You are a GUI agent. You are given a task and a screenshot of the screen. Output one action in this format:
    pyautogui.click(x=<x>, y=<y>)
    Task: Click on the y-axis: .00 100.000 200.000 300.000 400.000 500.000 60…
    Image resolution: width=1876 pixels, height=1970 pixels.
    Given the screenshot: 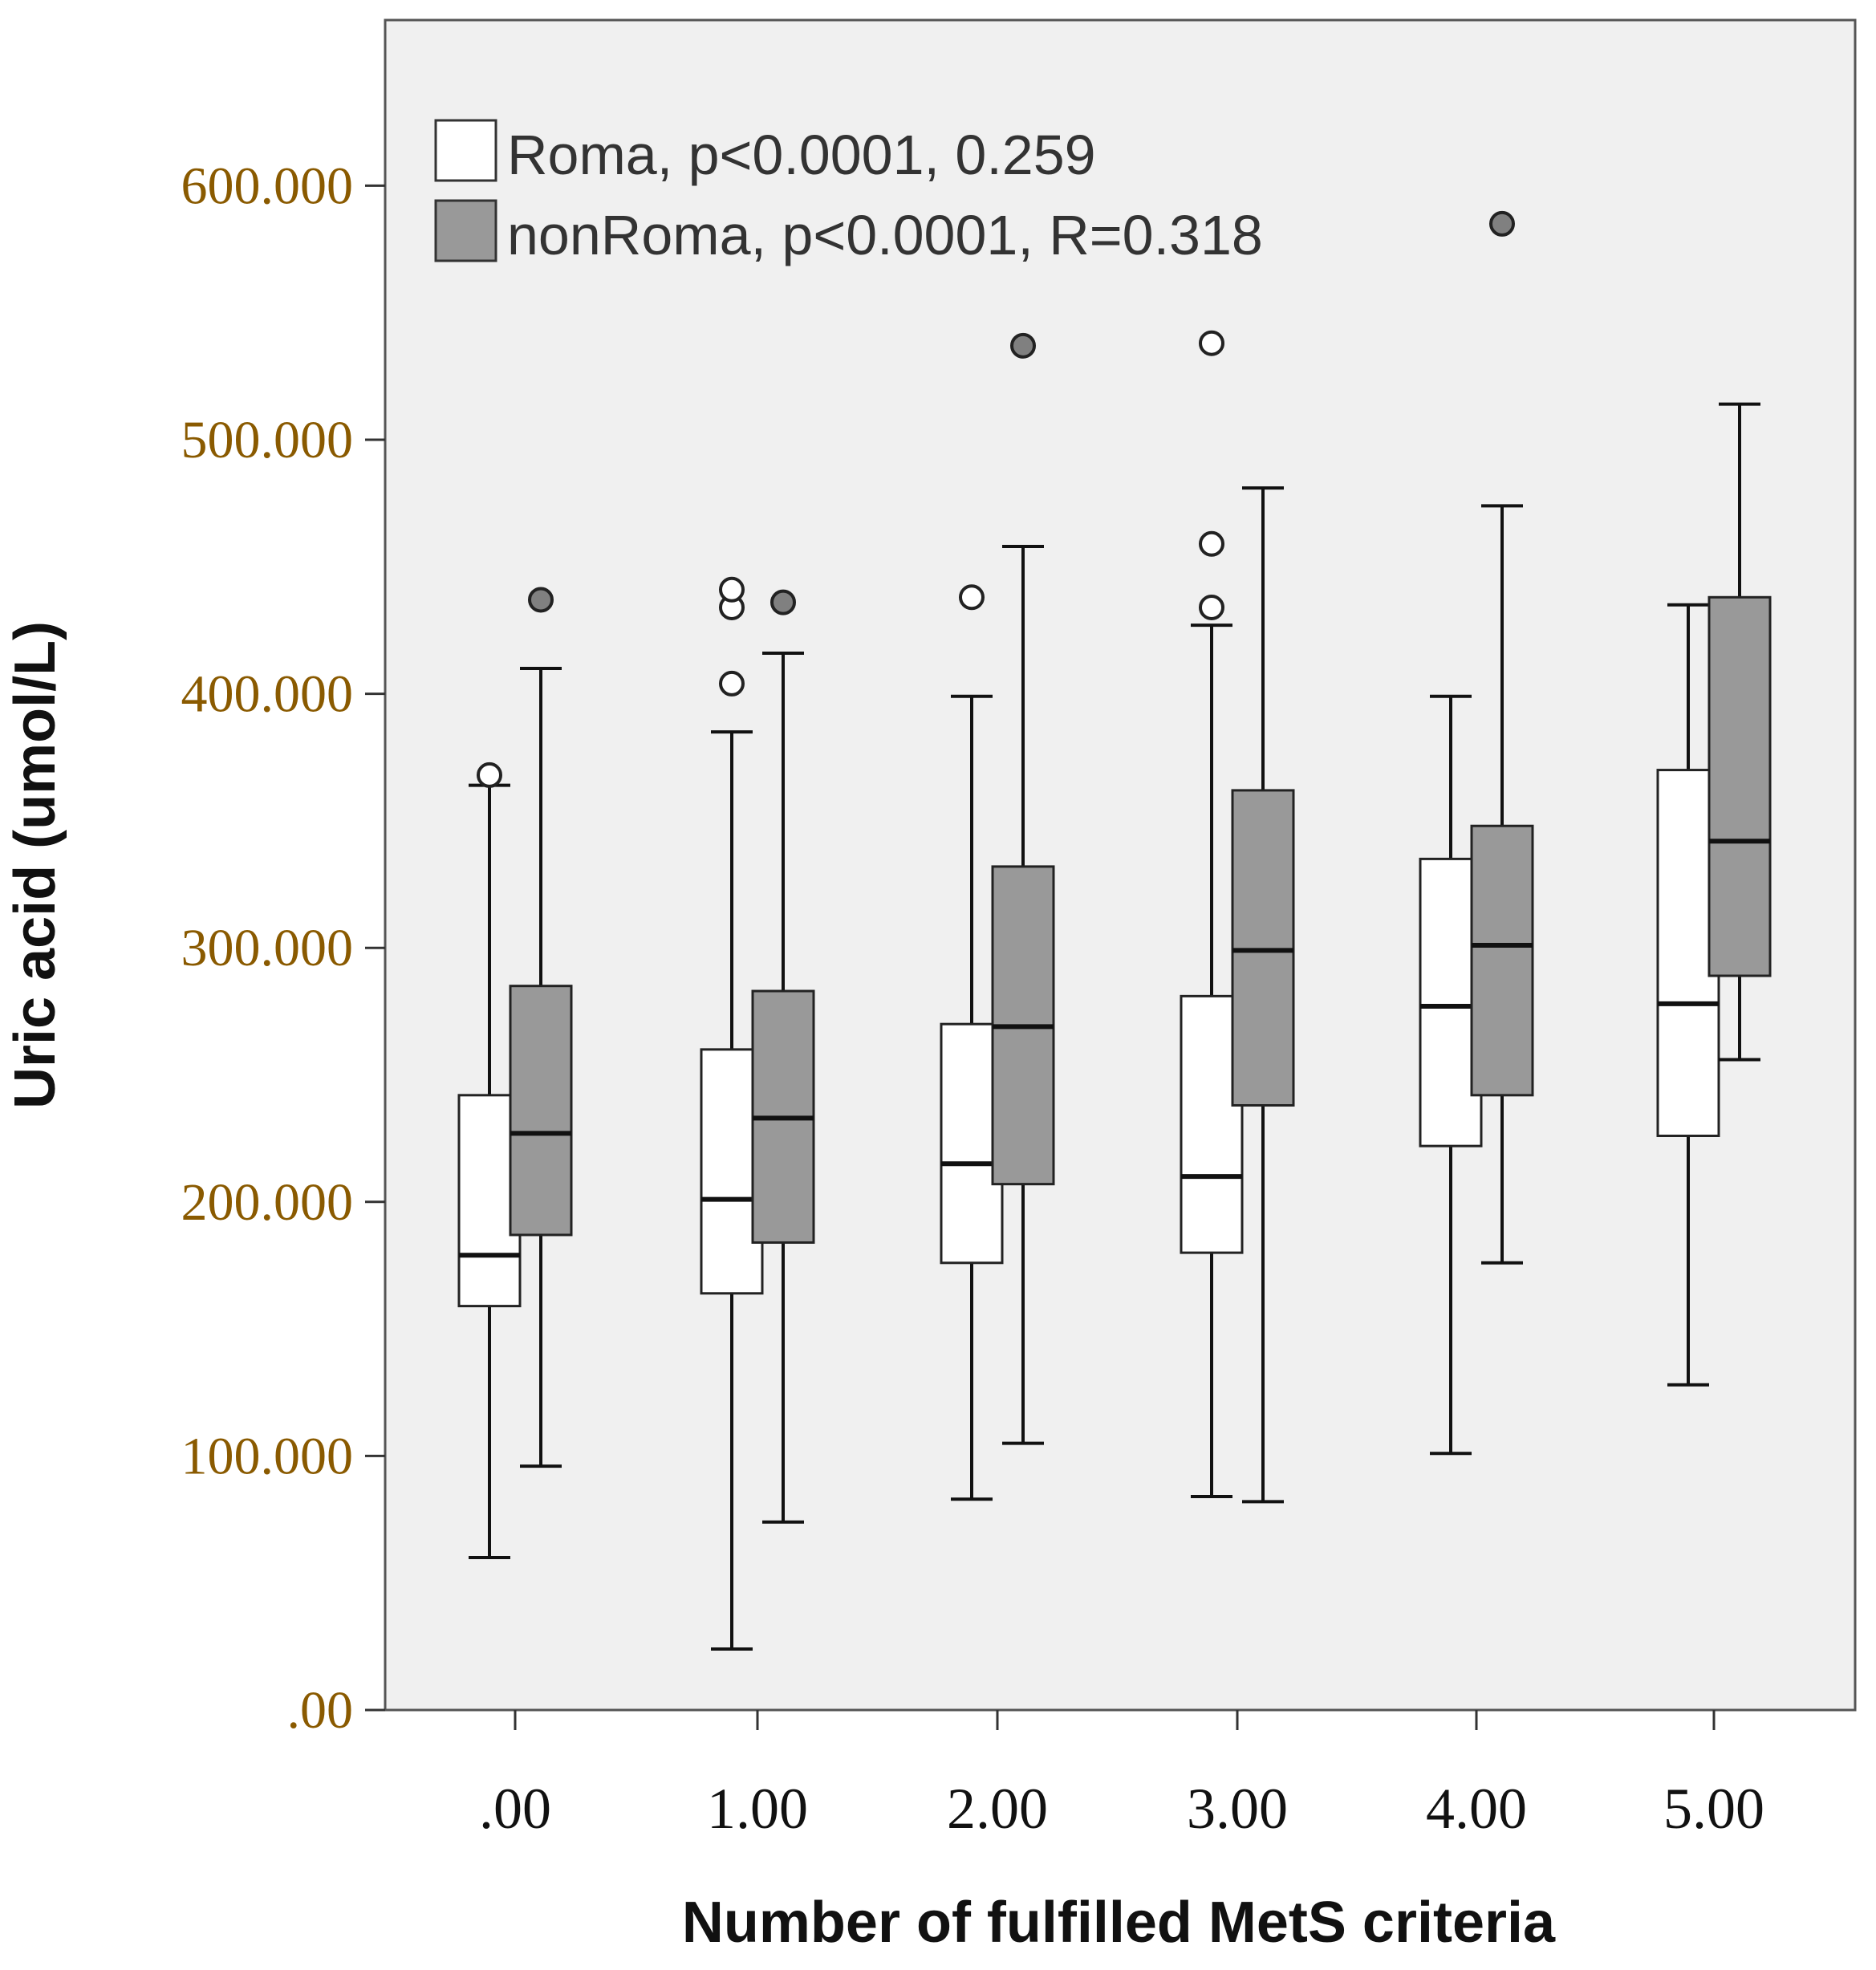 What is the action you would take?
    pyautogui.click(x=283, y=948)
    